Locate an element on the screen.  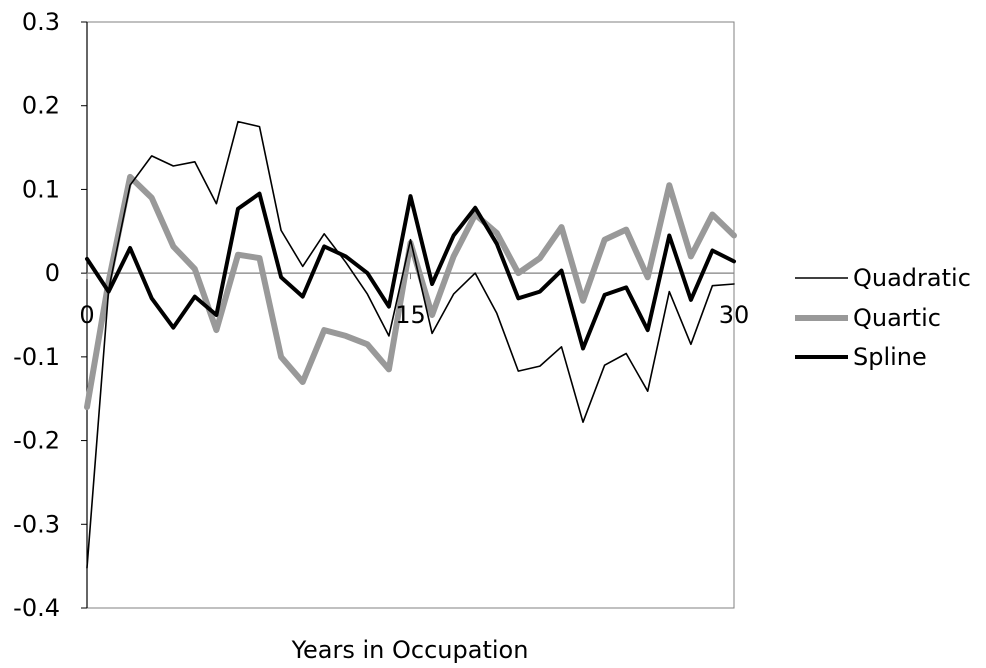
y-tick-label: -0.4 is located at coordinates (36, 608).